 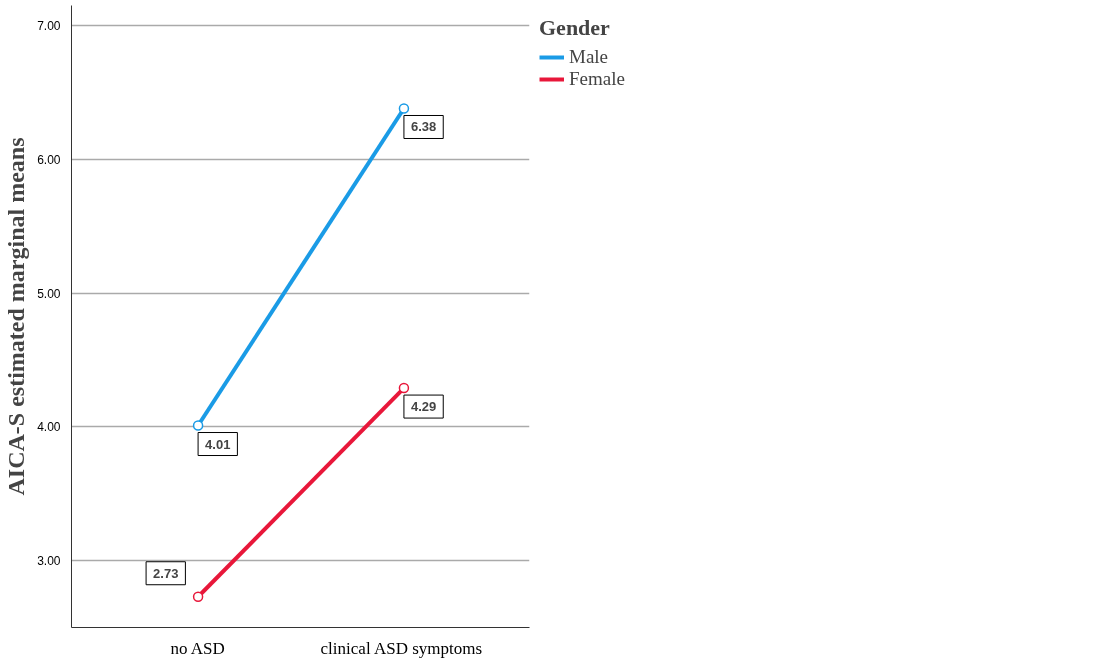 What do you see at coordinates (575, 28) in the screenshot?
I see `legend-title: Gender` at bounding box center [575, 28].